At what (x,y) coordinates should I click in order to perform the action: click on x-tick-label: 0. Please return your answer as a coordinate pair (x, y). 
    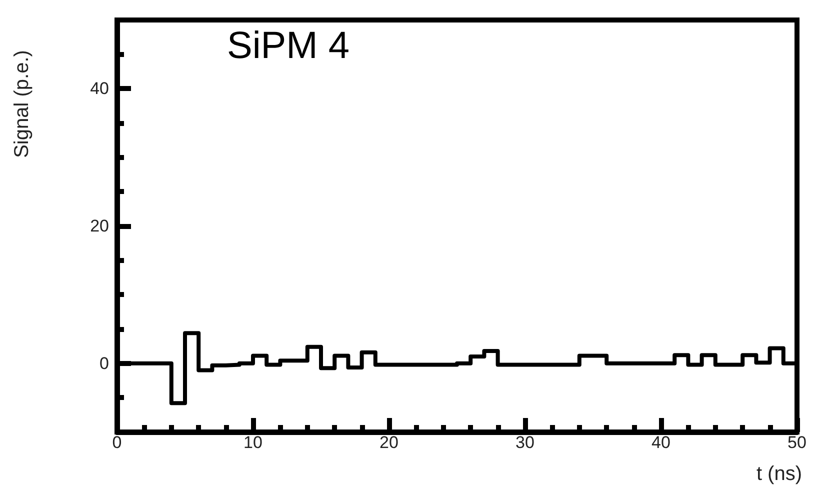
    Looking at the image, I should click on (117, 442).